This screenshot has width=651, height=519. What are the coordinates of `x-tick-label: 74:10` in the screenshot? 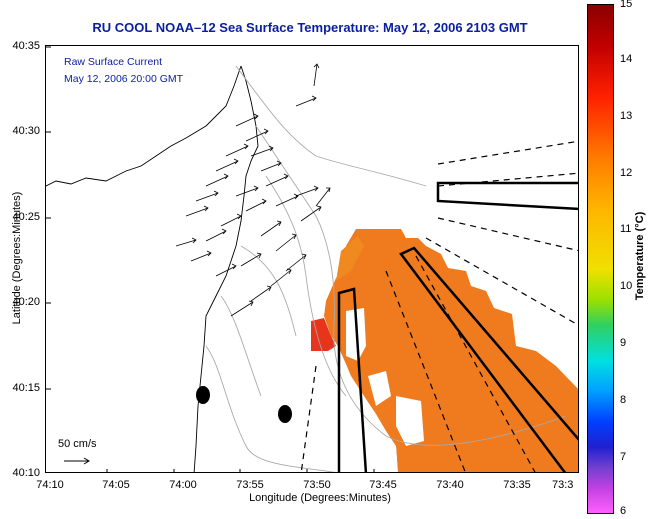 It's located at (50, 485).